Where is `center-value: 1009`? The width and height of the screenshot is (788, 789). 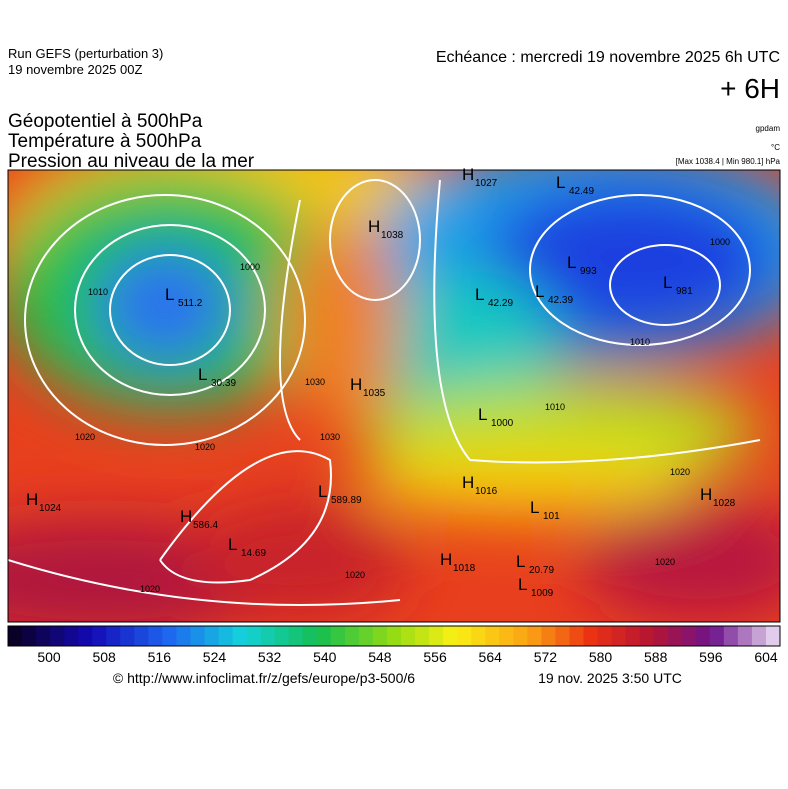 center-value: 1009 is located at coordinates (542, 593).